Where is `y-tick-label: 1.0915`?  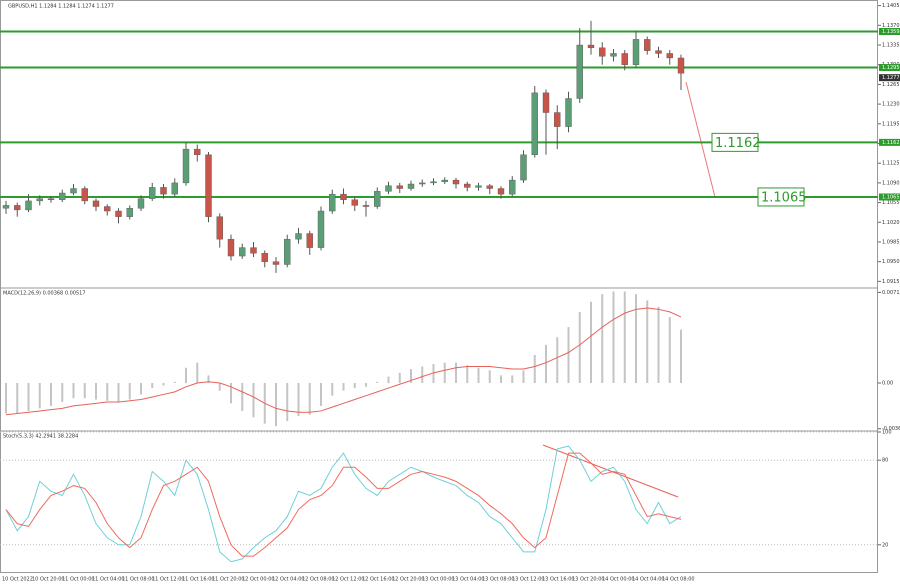
y-tick-label: 1.0915 is located at coordinates (891, 282).